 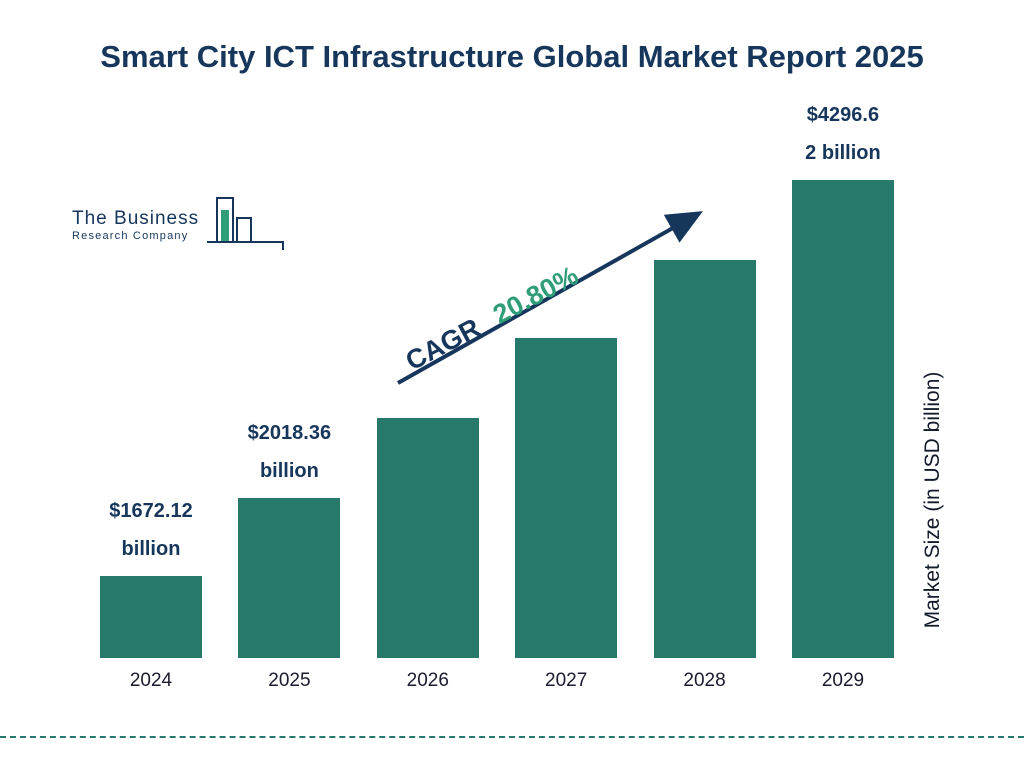 I want to click on bar-column-2026: 2026, so click(x=428, y=555).